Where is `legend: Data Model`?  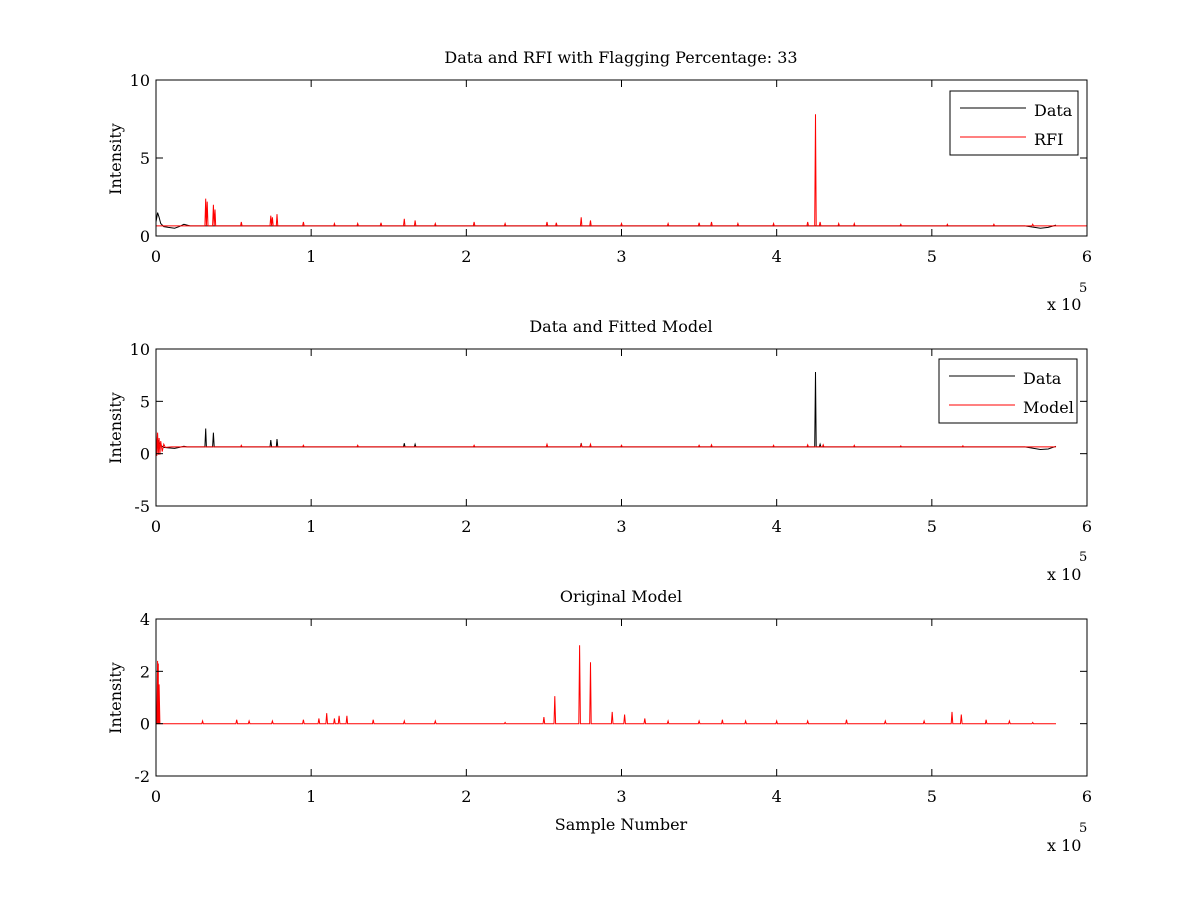 legend: Data Model is located at coordinates (1008, 391).